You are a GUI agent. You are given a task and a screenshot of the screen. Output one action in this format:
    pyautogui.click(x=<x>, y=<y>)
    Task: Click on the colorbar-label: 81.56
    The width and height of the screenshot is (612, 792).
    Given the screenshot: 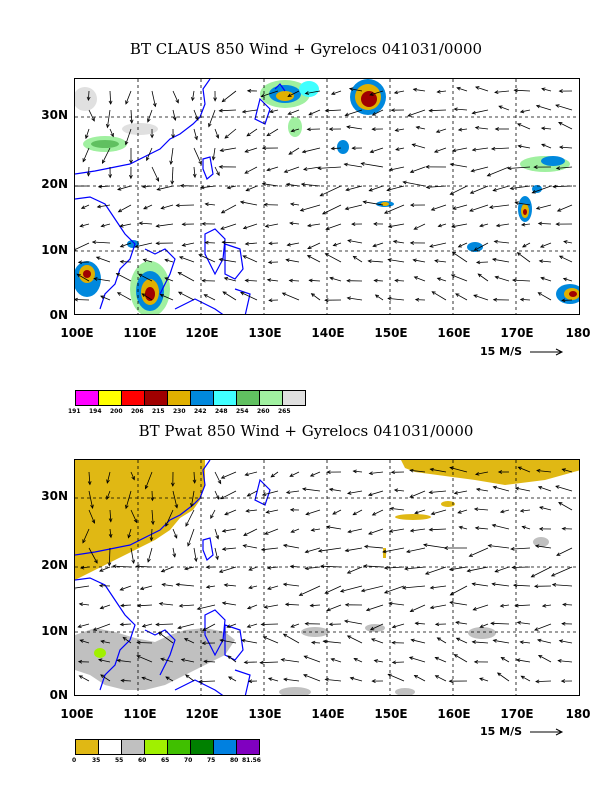 What is the action you would take?
    pyautogui.click(x=251, y=760)
    